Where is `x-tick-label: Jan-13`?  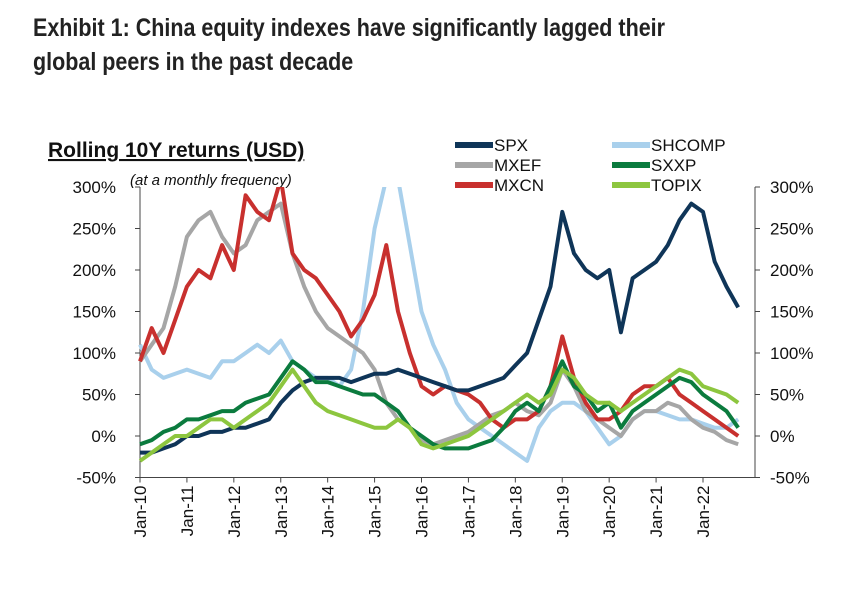
x-tick-label: Jan-13 is located at coordinates (281, 512).